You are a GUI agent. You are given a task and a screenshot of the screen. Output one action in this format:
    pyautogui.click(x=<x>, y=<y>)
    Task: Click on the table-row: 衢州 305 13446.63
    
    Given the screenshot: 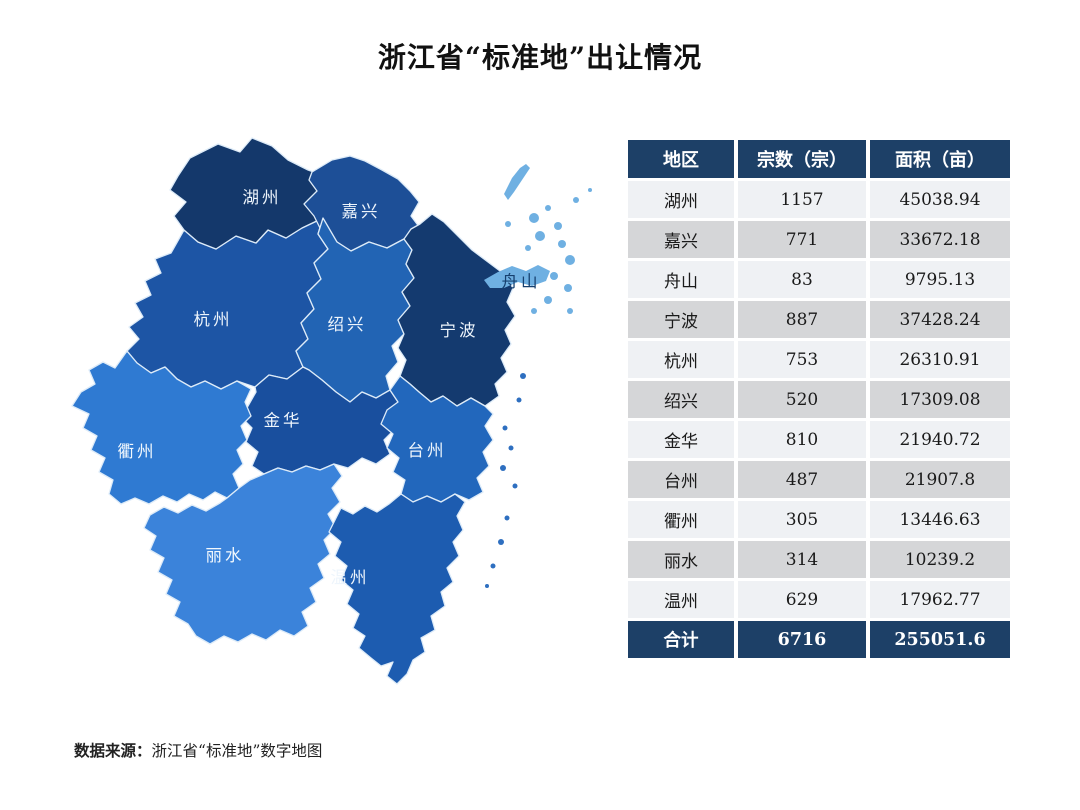 What is the action you would take?
    pyautogui.click(x=819, y=519)
    